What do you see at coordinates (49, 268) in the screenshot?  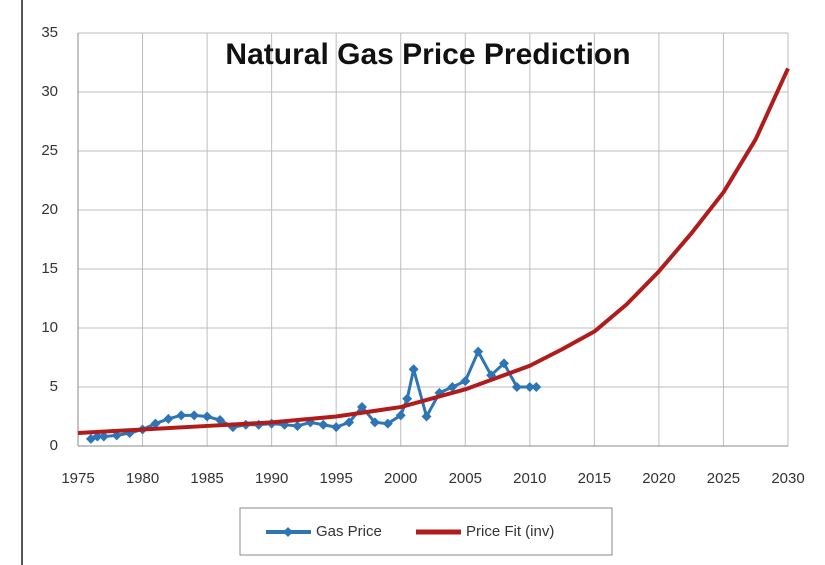 I see `y-tick-label: 15` at bounding box center [49, 268].